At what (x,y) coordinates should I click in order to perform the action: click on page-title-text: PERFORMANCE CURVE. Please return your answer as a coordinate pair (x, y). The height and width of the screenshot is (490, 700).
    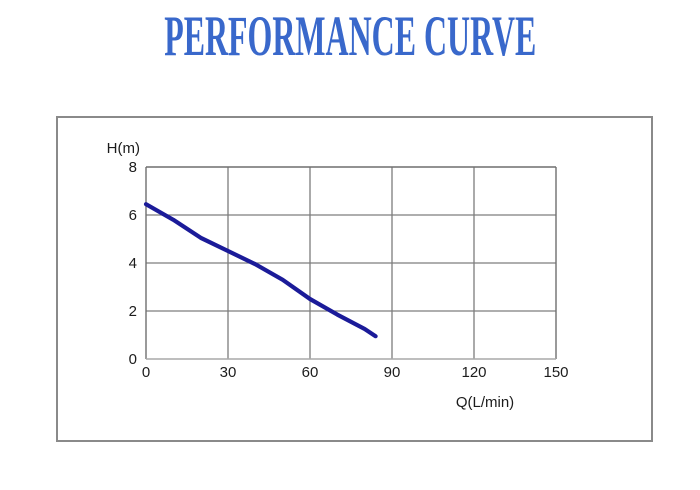
    Looking at the image, I should click on (350, 36).